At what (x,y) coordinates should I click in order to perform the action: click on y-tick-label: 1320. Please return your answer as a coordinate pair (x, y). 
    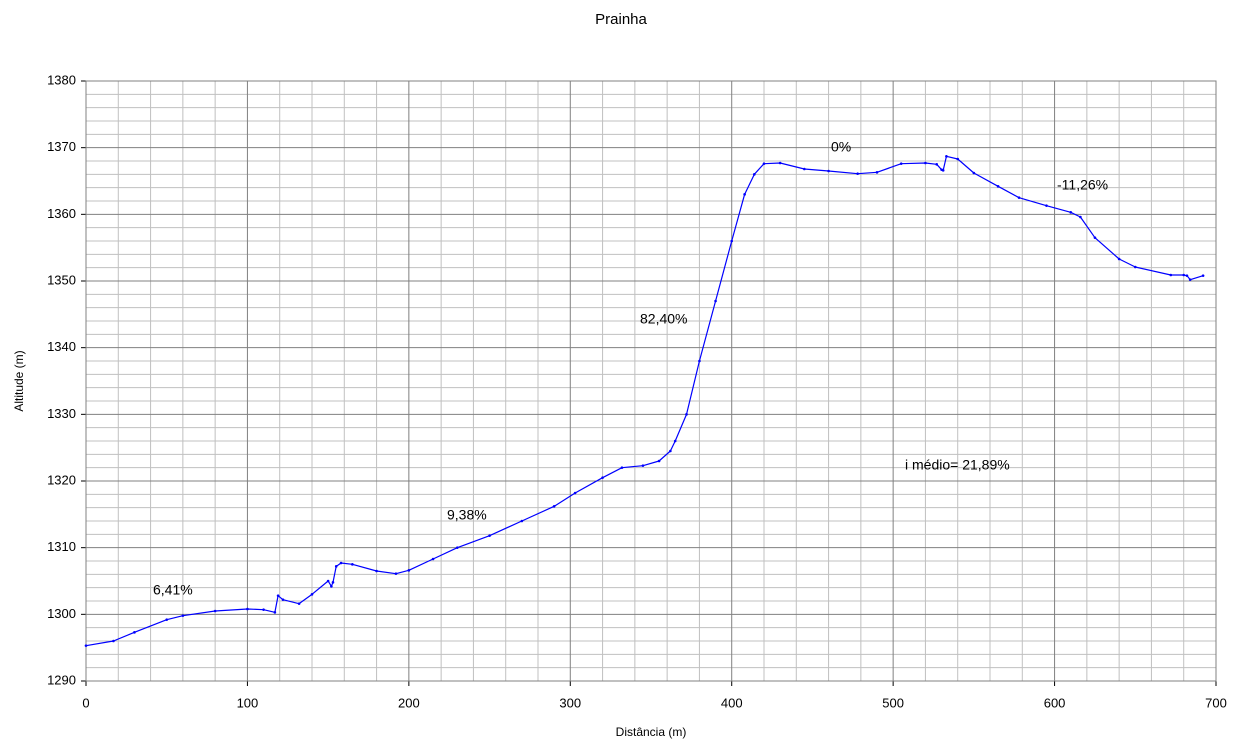
    Looking at the image, I should click on (61, 479).